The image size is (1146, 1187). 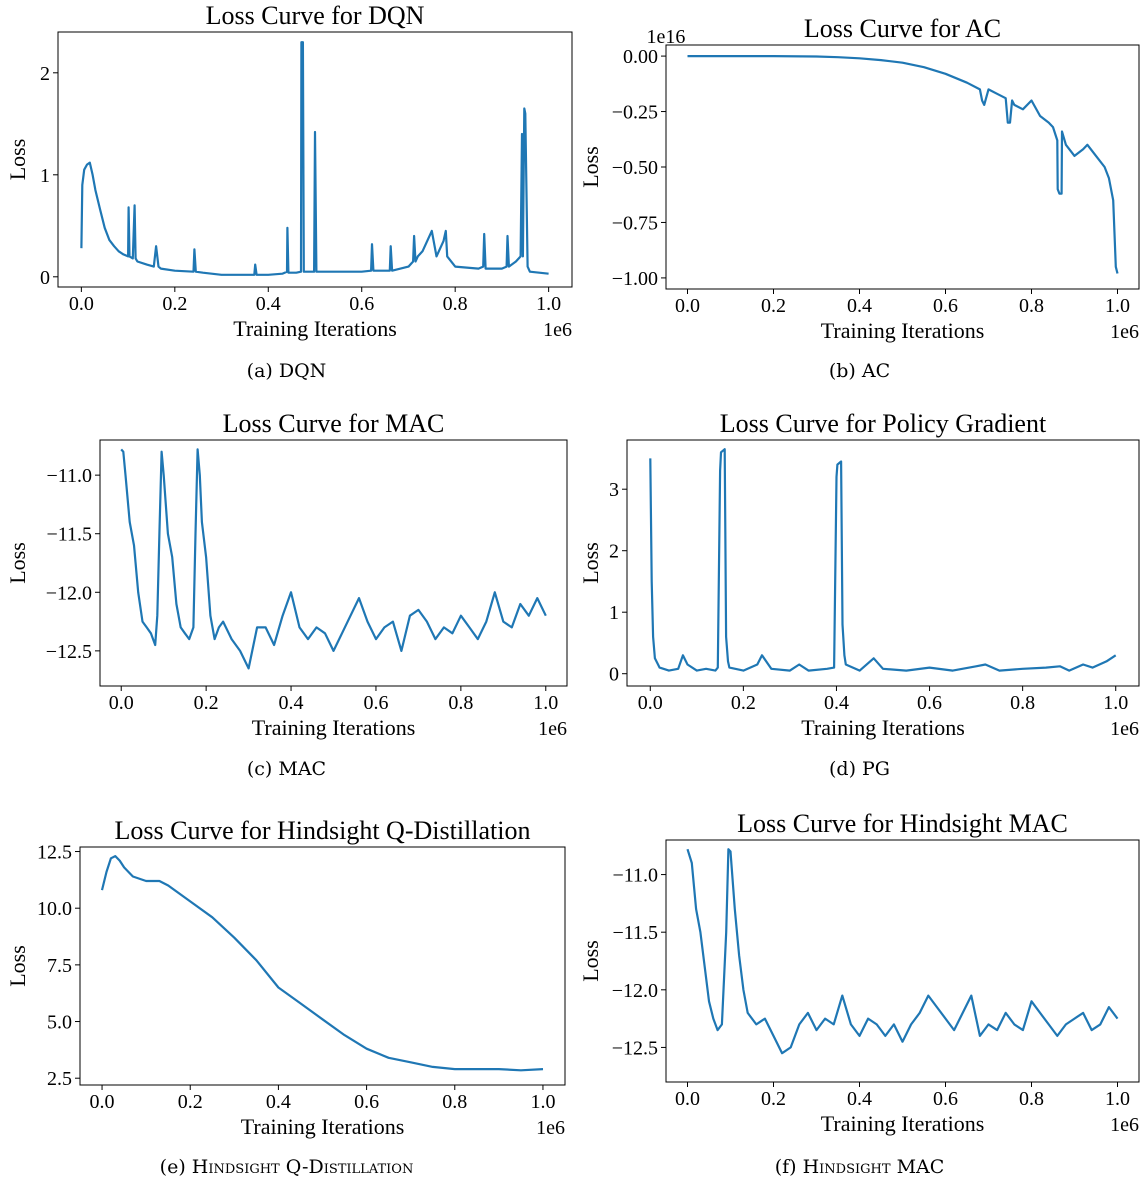 I want to click on y-tick-label: 2.5, so click(x=59, y=1079).